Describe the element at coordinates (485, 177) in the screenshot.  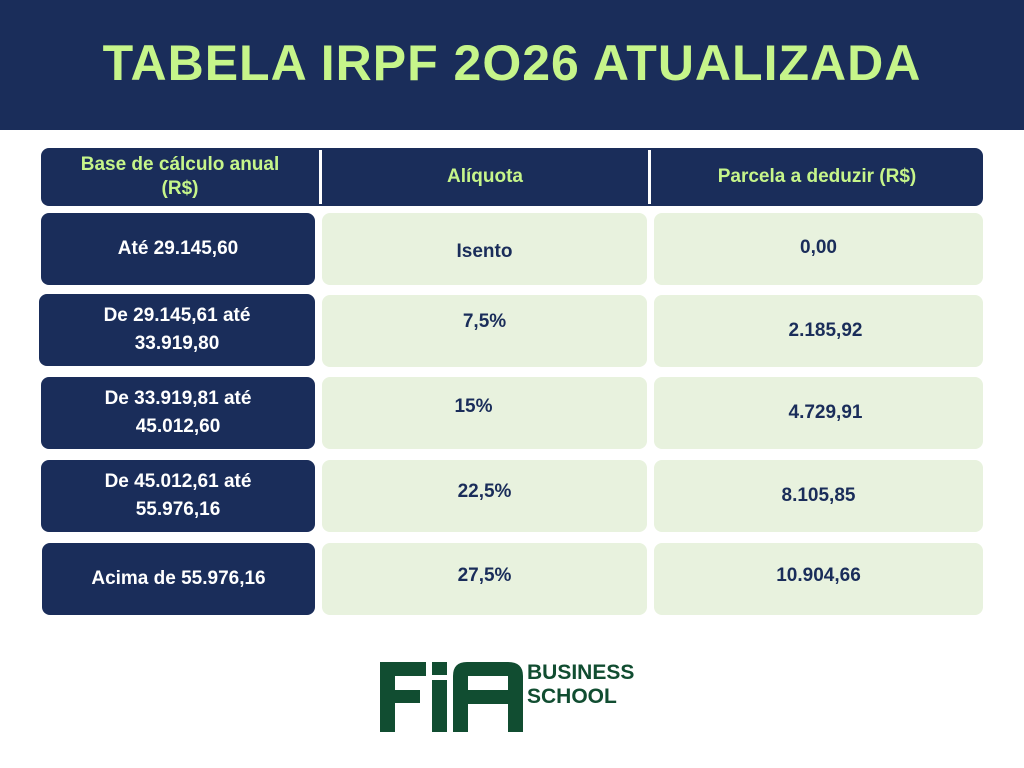
I see `column-header-aliquota: Alíquota` at that location.